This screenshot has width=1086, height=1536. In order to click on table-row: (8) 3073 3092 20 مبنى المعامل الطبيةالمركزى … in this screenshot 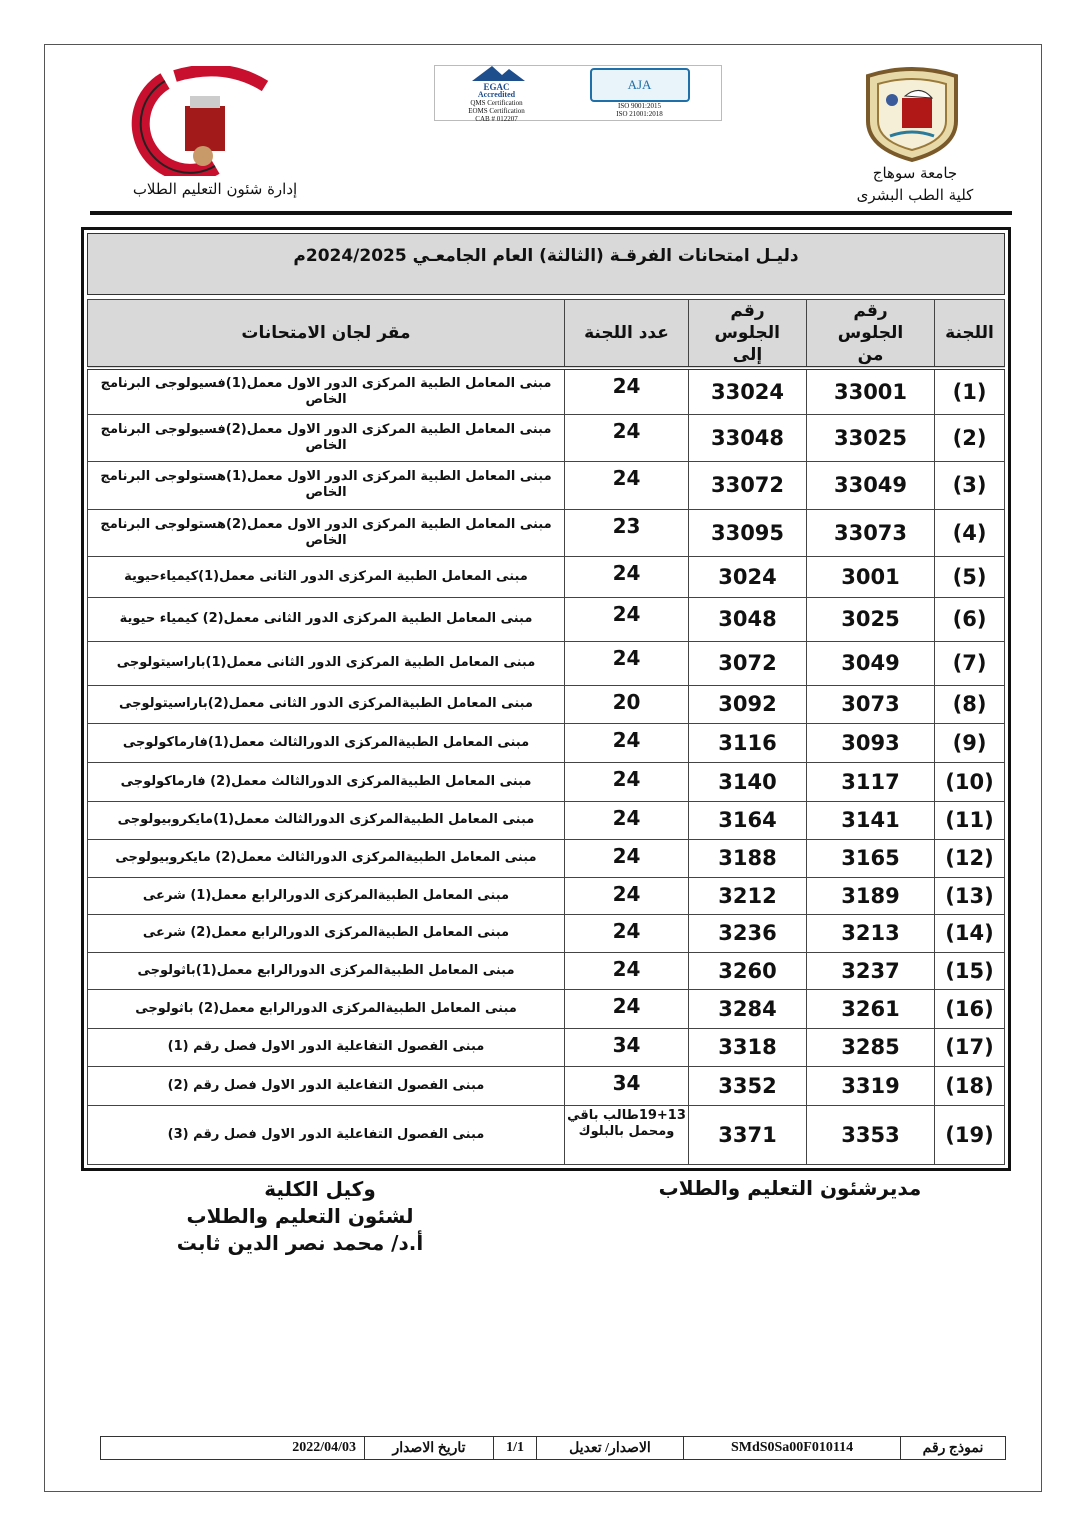, I will do `click(546, 704)`.